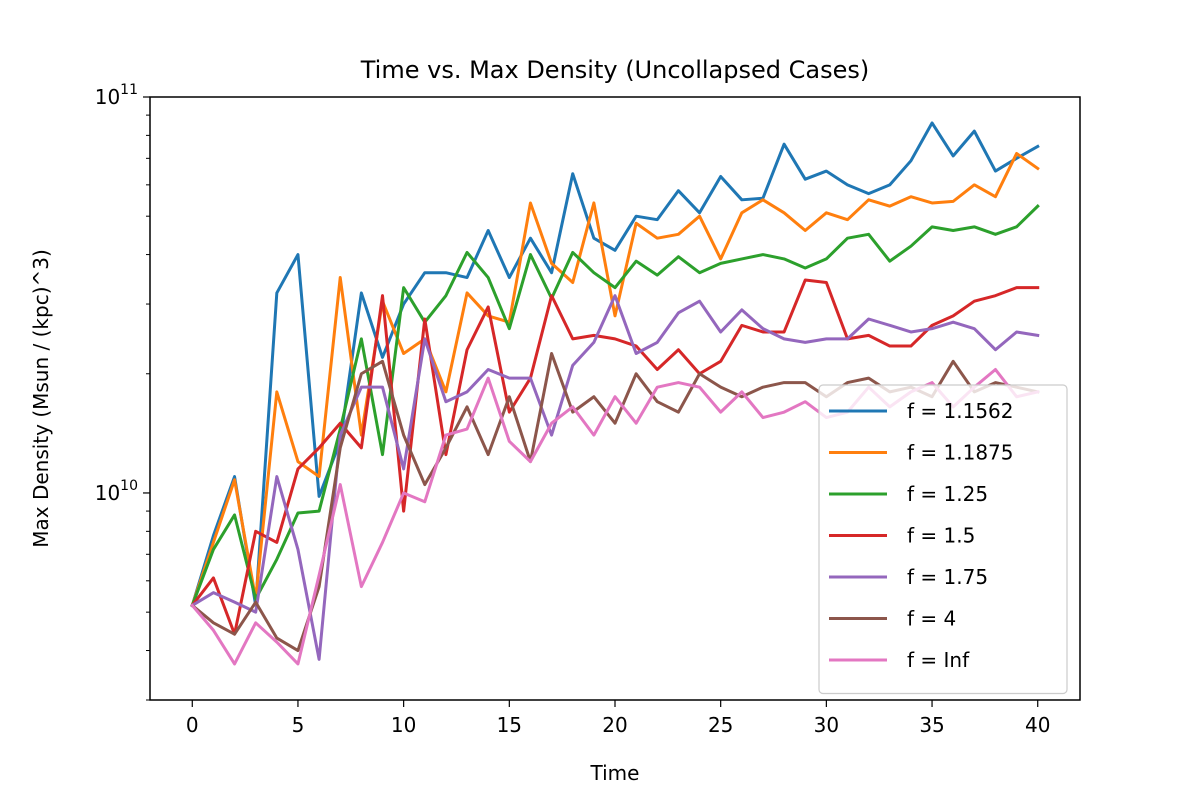 The width and height of the screenshot is (1200, 800). I want to click on x-tick-label: 0, so click(192, 725).